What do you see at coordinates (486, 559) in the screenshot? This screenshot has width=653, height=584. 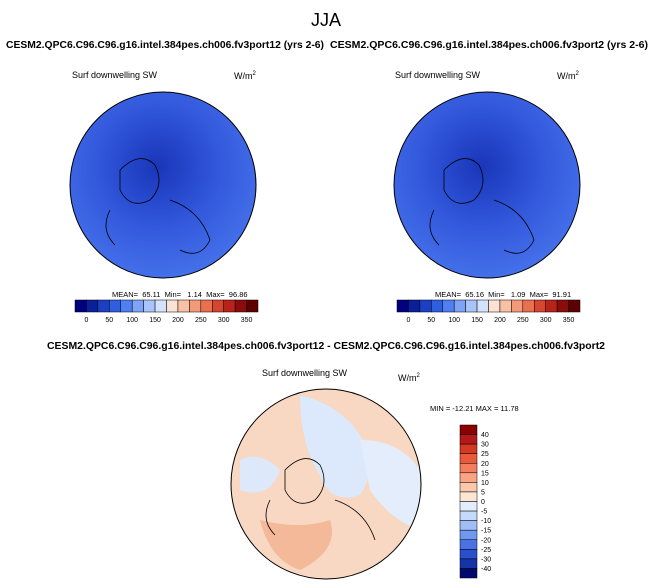 I see `colorbar-label: -30` at bounding box center [486, 559].